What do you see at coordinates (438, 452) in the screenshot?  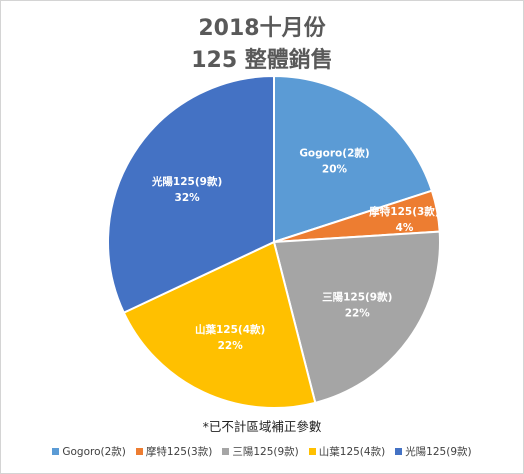 I see `legend-label-4: 光陽125(9款)` at bounding box center [438, 452].